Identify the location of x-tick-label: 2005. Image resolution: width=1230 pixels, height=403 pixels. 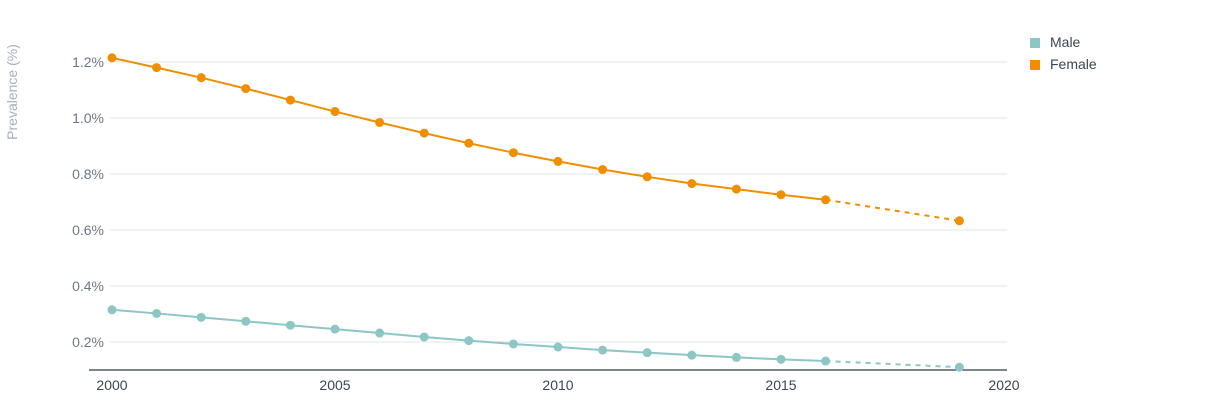
(334, 385).